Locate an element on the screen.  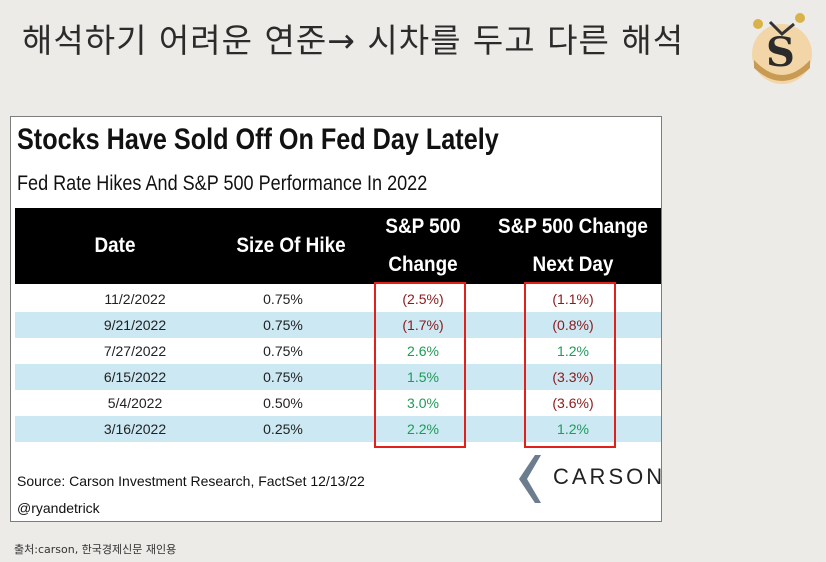
column-header-next-day-line1: S&P 500 Change is located at coordinates (573, 226).